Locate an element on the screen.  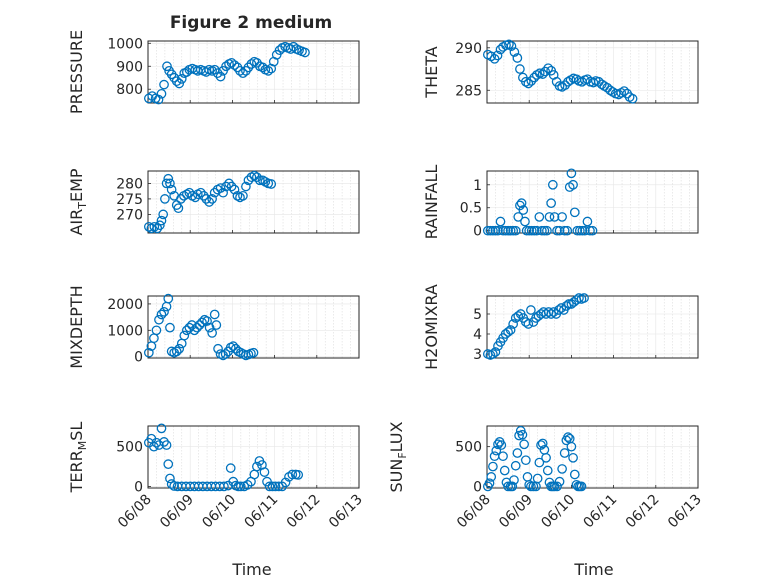
x-axis-label-right: Time is located at coordinates (593, 569).